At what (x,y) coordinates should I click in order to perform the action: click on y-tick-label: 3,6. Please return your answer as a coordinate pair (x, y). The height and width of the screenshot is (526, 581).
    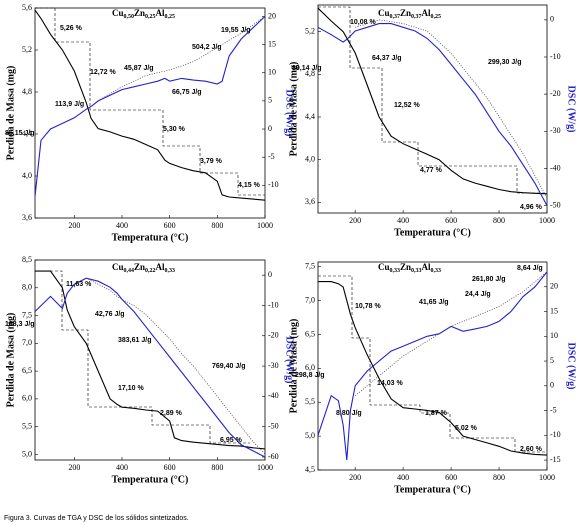
    Looking at the image, I should click on (27, 217).